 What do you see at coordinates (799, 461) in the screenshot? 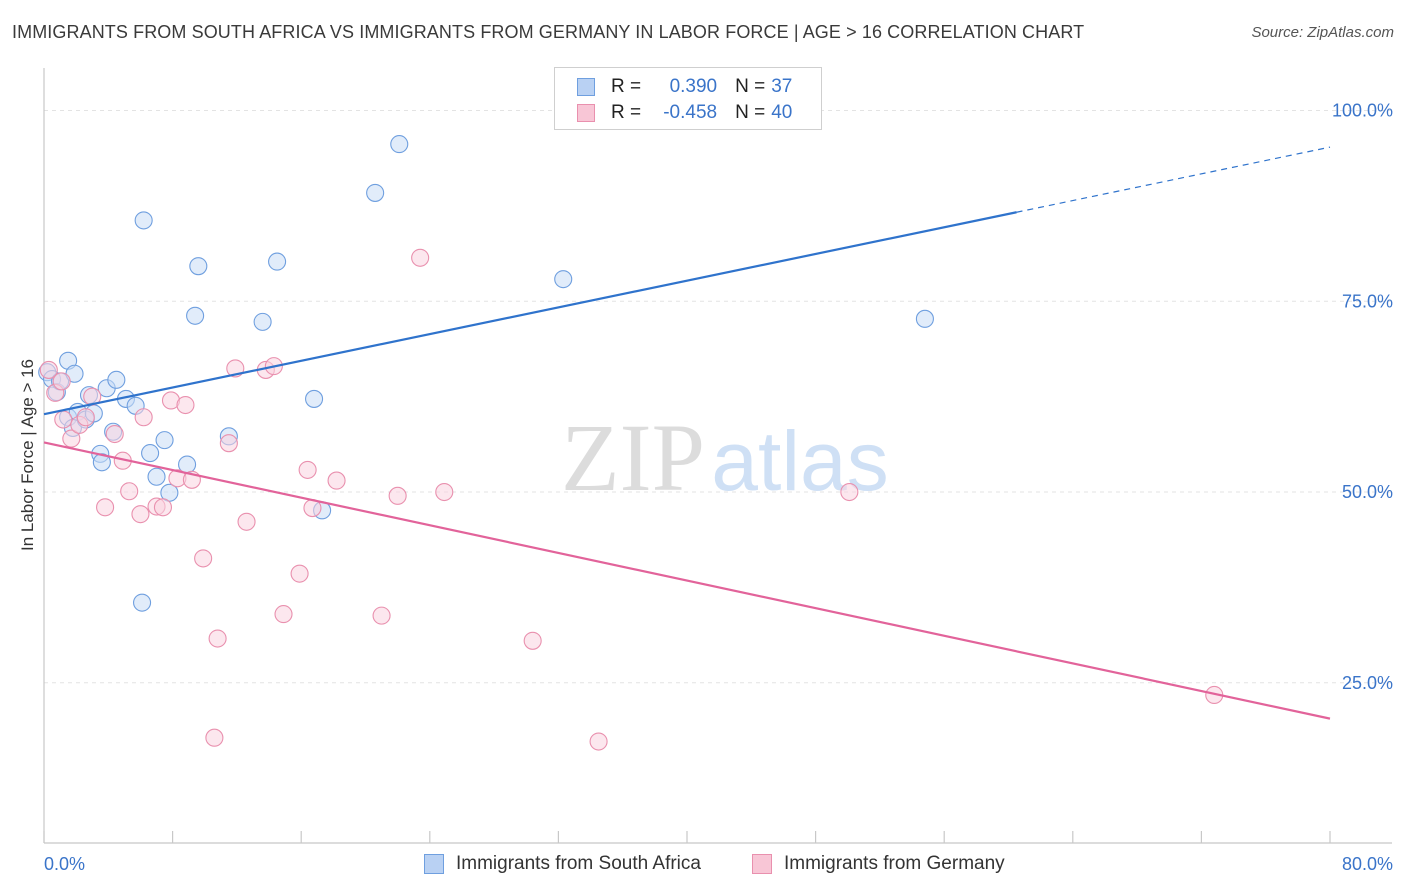
I see `watermark-atlas: atlas` at bounding box center [799, 461].